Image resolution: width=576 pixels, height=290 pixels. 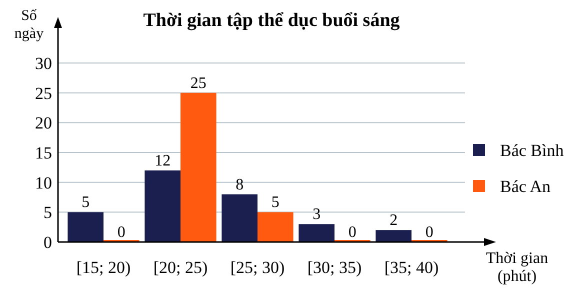 I want to click on data-label: 3, so click(x=316, y=215).